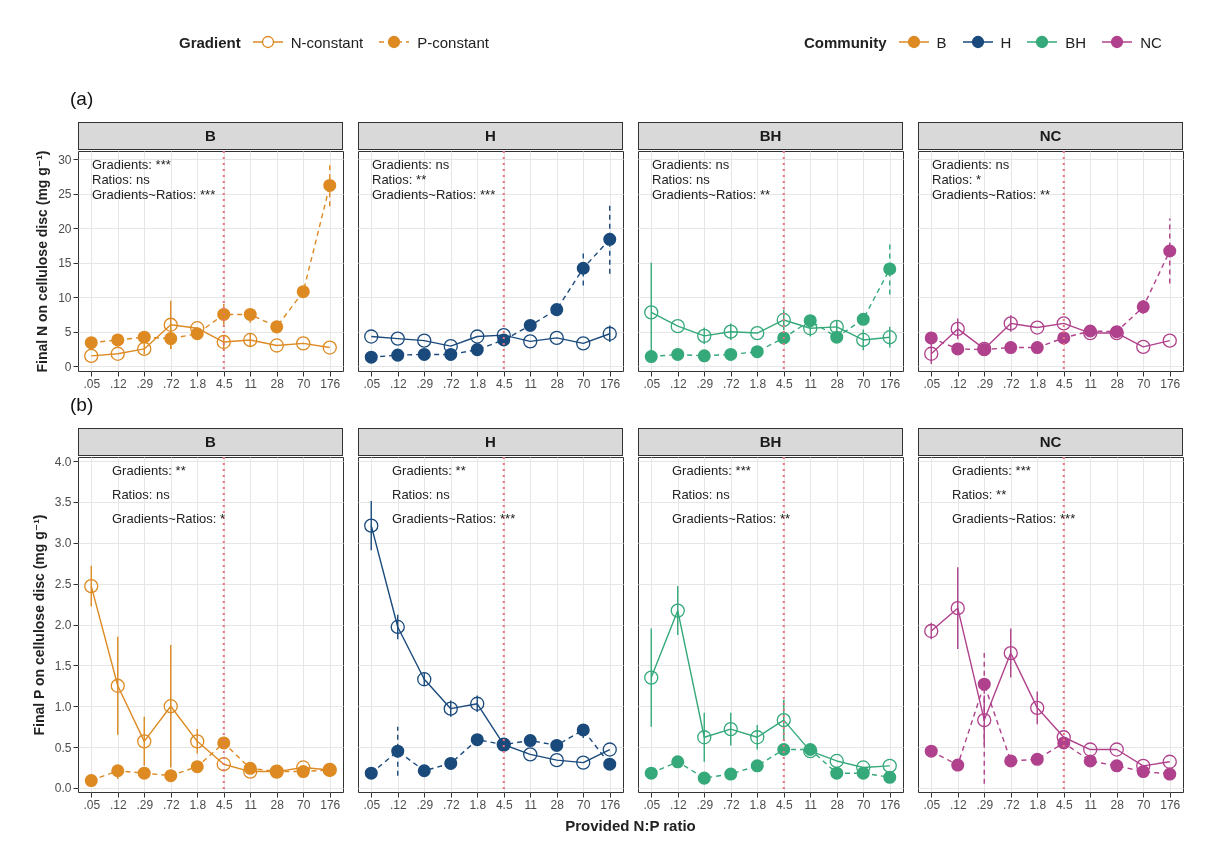  What do you see at coordinates (958, 804) in the screenshot?
I see `x-tick-label: .12` at bounding box center [958, 804].